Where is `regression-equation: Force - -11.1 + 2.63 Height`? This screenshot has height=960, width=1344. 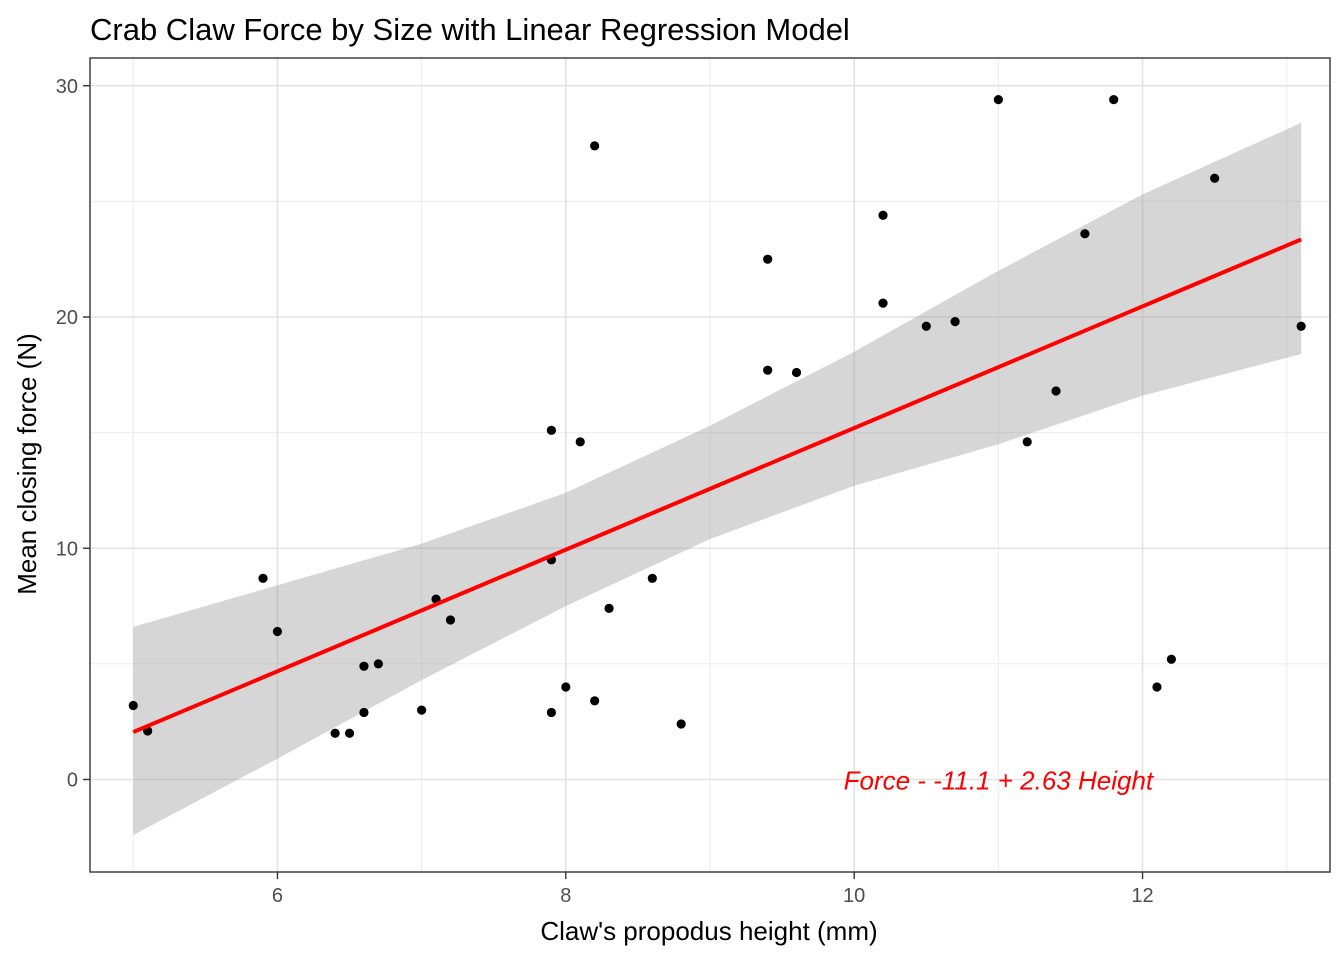 regression-equation: Force - -11.1 + 2.63 Height is located at coordinates (999, 781).